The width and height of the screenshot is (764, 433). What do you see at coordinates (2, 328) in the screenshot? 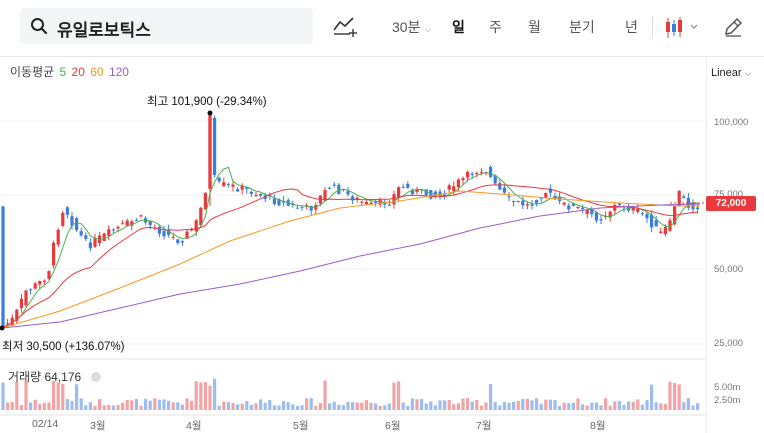
I see `low-marker` at bounding box center [2, 328].